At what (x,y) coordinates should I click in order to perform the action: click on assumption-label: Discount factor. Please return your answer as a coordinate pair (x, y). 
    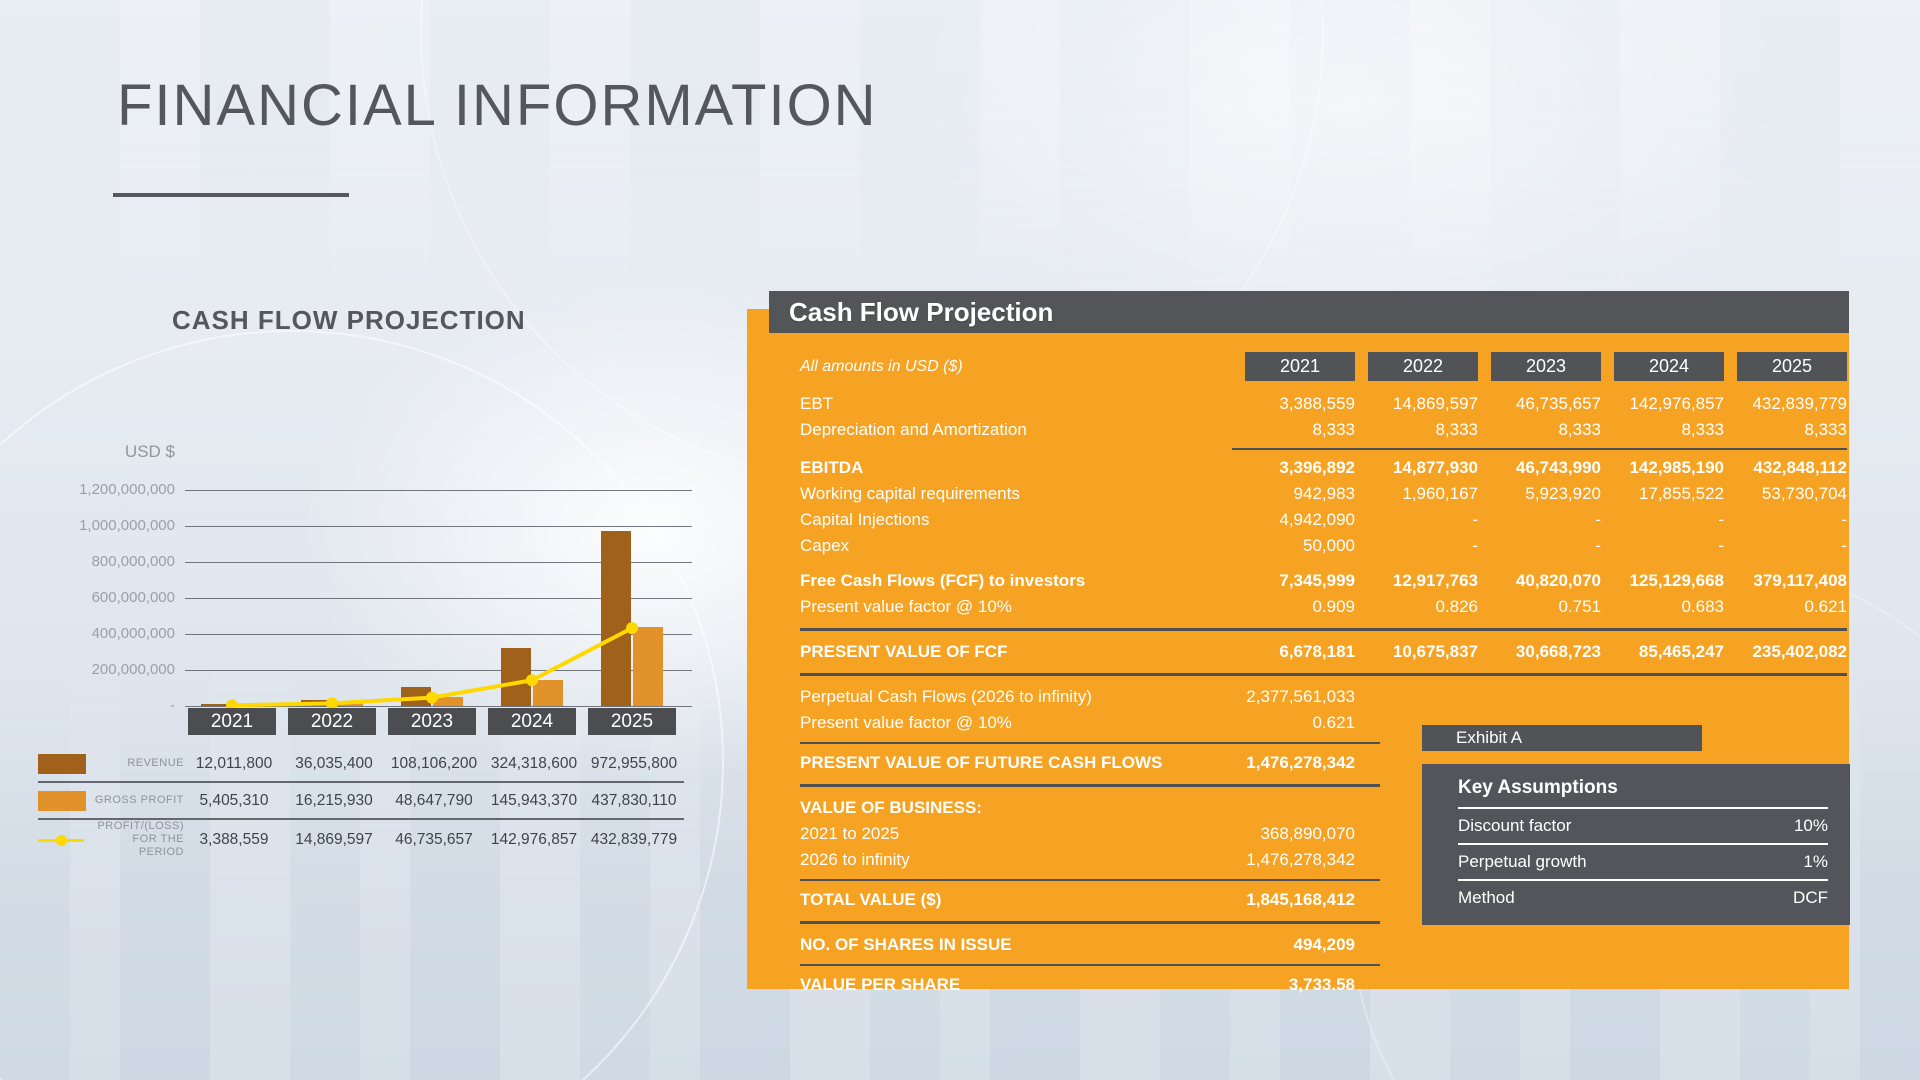
    Looking at the image, I should click on (1515, 825).